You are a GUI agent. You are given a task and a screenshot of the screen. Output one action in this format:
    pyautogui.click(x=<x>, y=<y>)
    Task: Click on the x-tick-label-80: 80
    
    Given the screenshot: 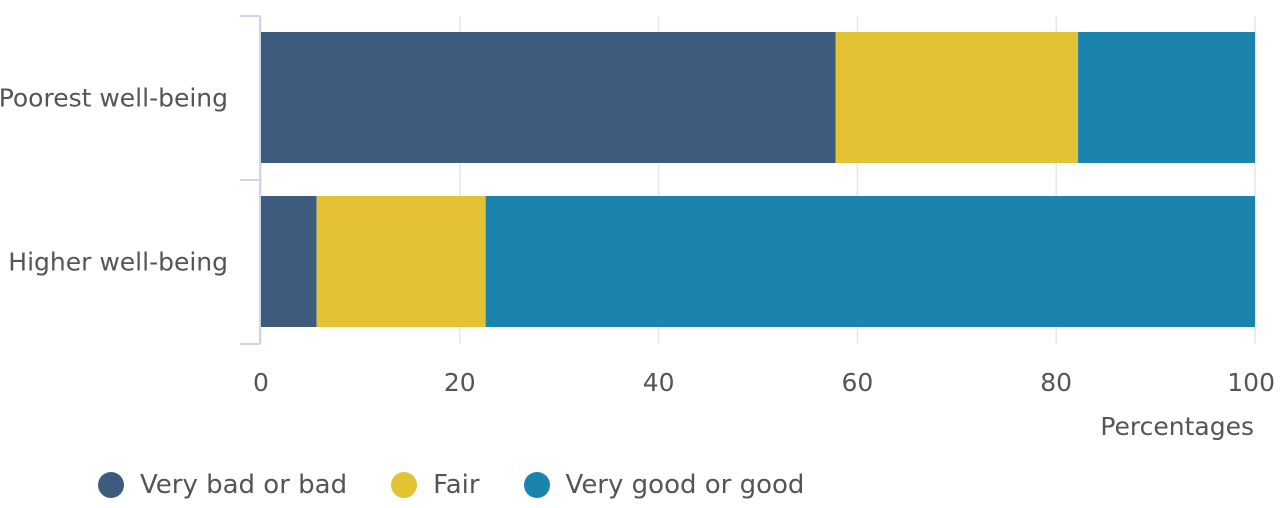 What is the action you would take?
    pyautogui.click(x=1056, y=382)
    